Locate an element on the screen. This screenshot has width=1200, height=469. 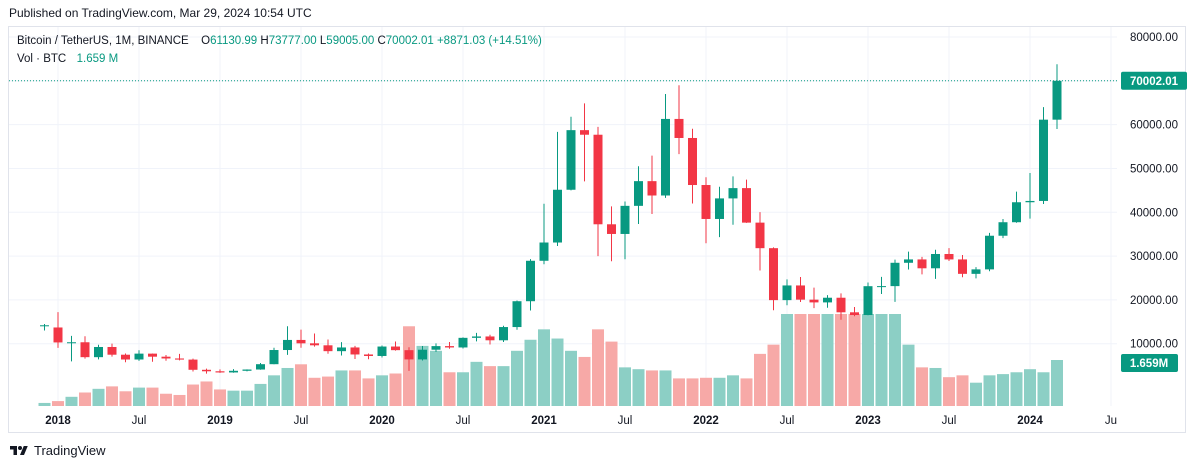
last-price-tag is located at coordinates (1154, 80).